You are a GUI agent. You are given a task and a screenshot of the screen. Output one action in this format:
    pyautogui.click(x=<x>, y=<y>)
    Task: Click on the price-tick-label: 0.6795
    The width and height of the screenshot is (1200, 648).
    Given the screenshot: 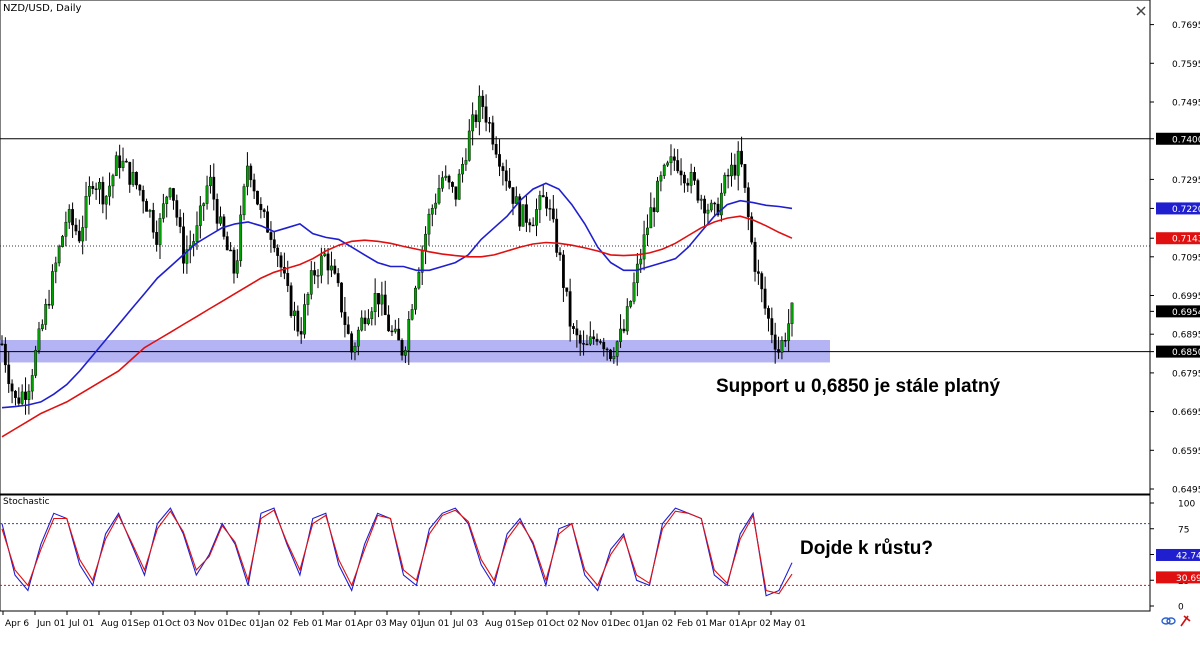 What is the action you would take?
    pyautogui.click(x=1186, y=374)
    